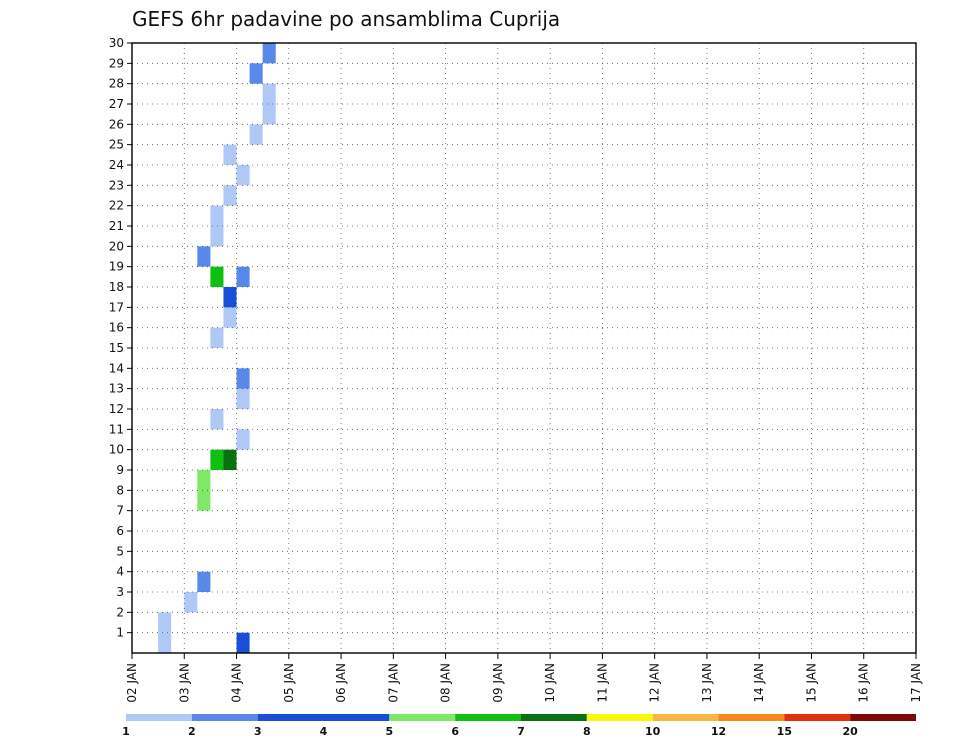  Describe the element at coordinates (116, 450) in the screenshot. I see `y-tick-label: 10` at that location.